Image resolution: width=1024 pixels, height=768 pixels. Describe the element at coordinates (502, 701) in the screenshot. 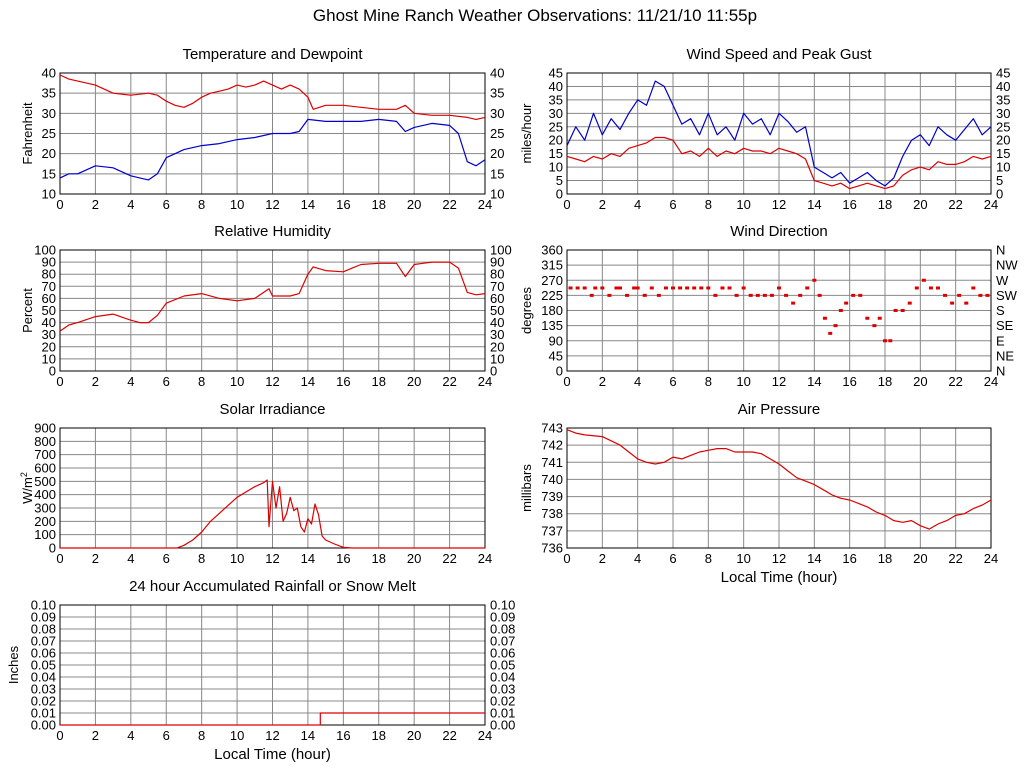

I see `right-axis-label: 0.02` at that location.